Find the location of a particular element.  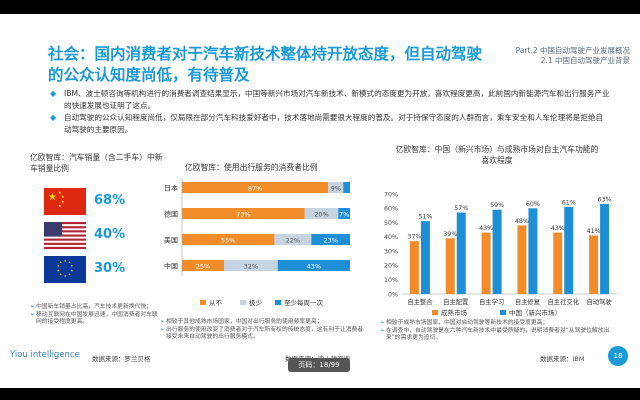

note-item: ➢ 中国新车销量占比高，汽车技术更新换代快； is located at coordinates (95, 308).